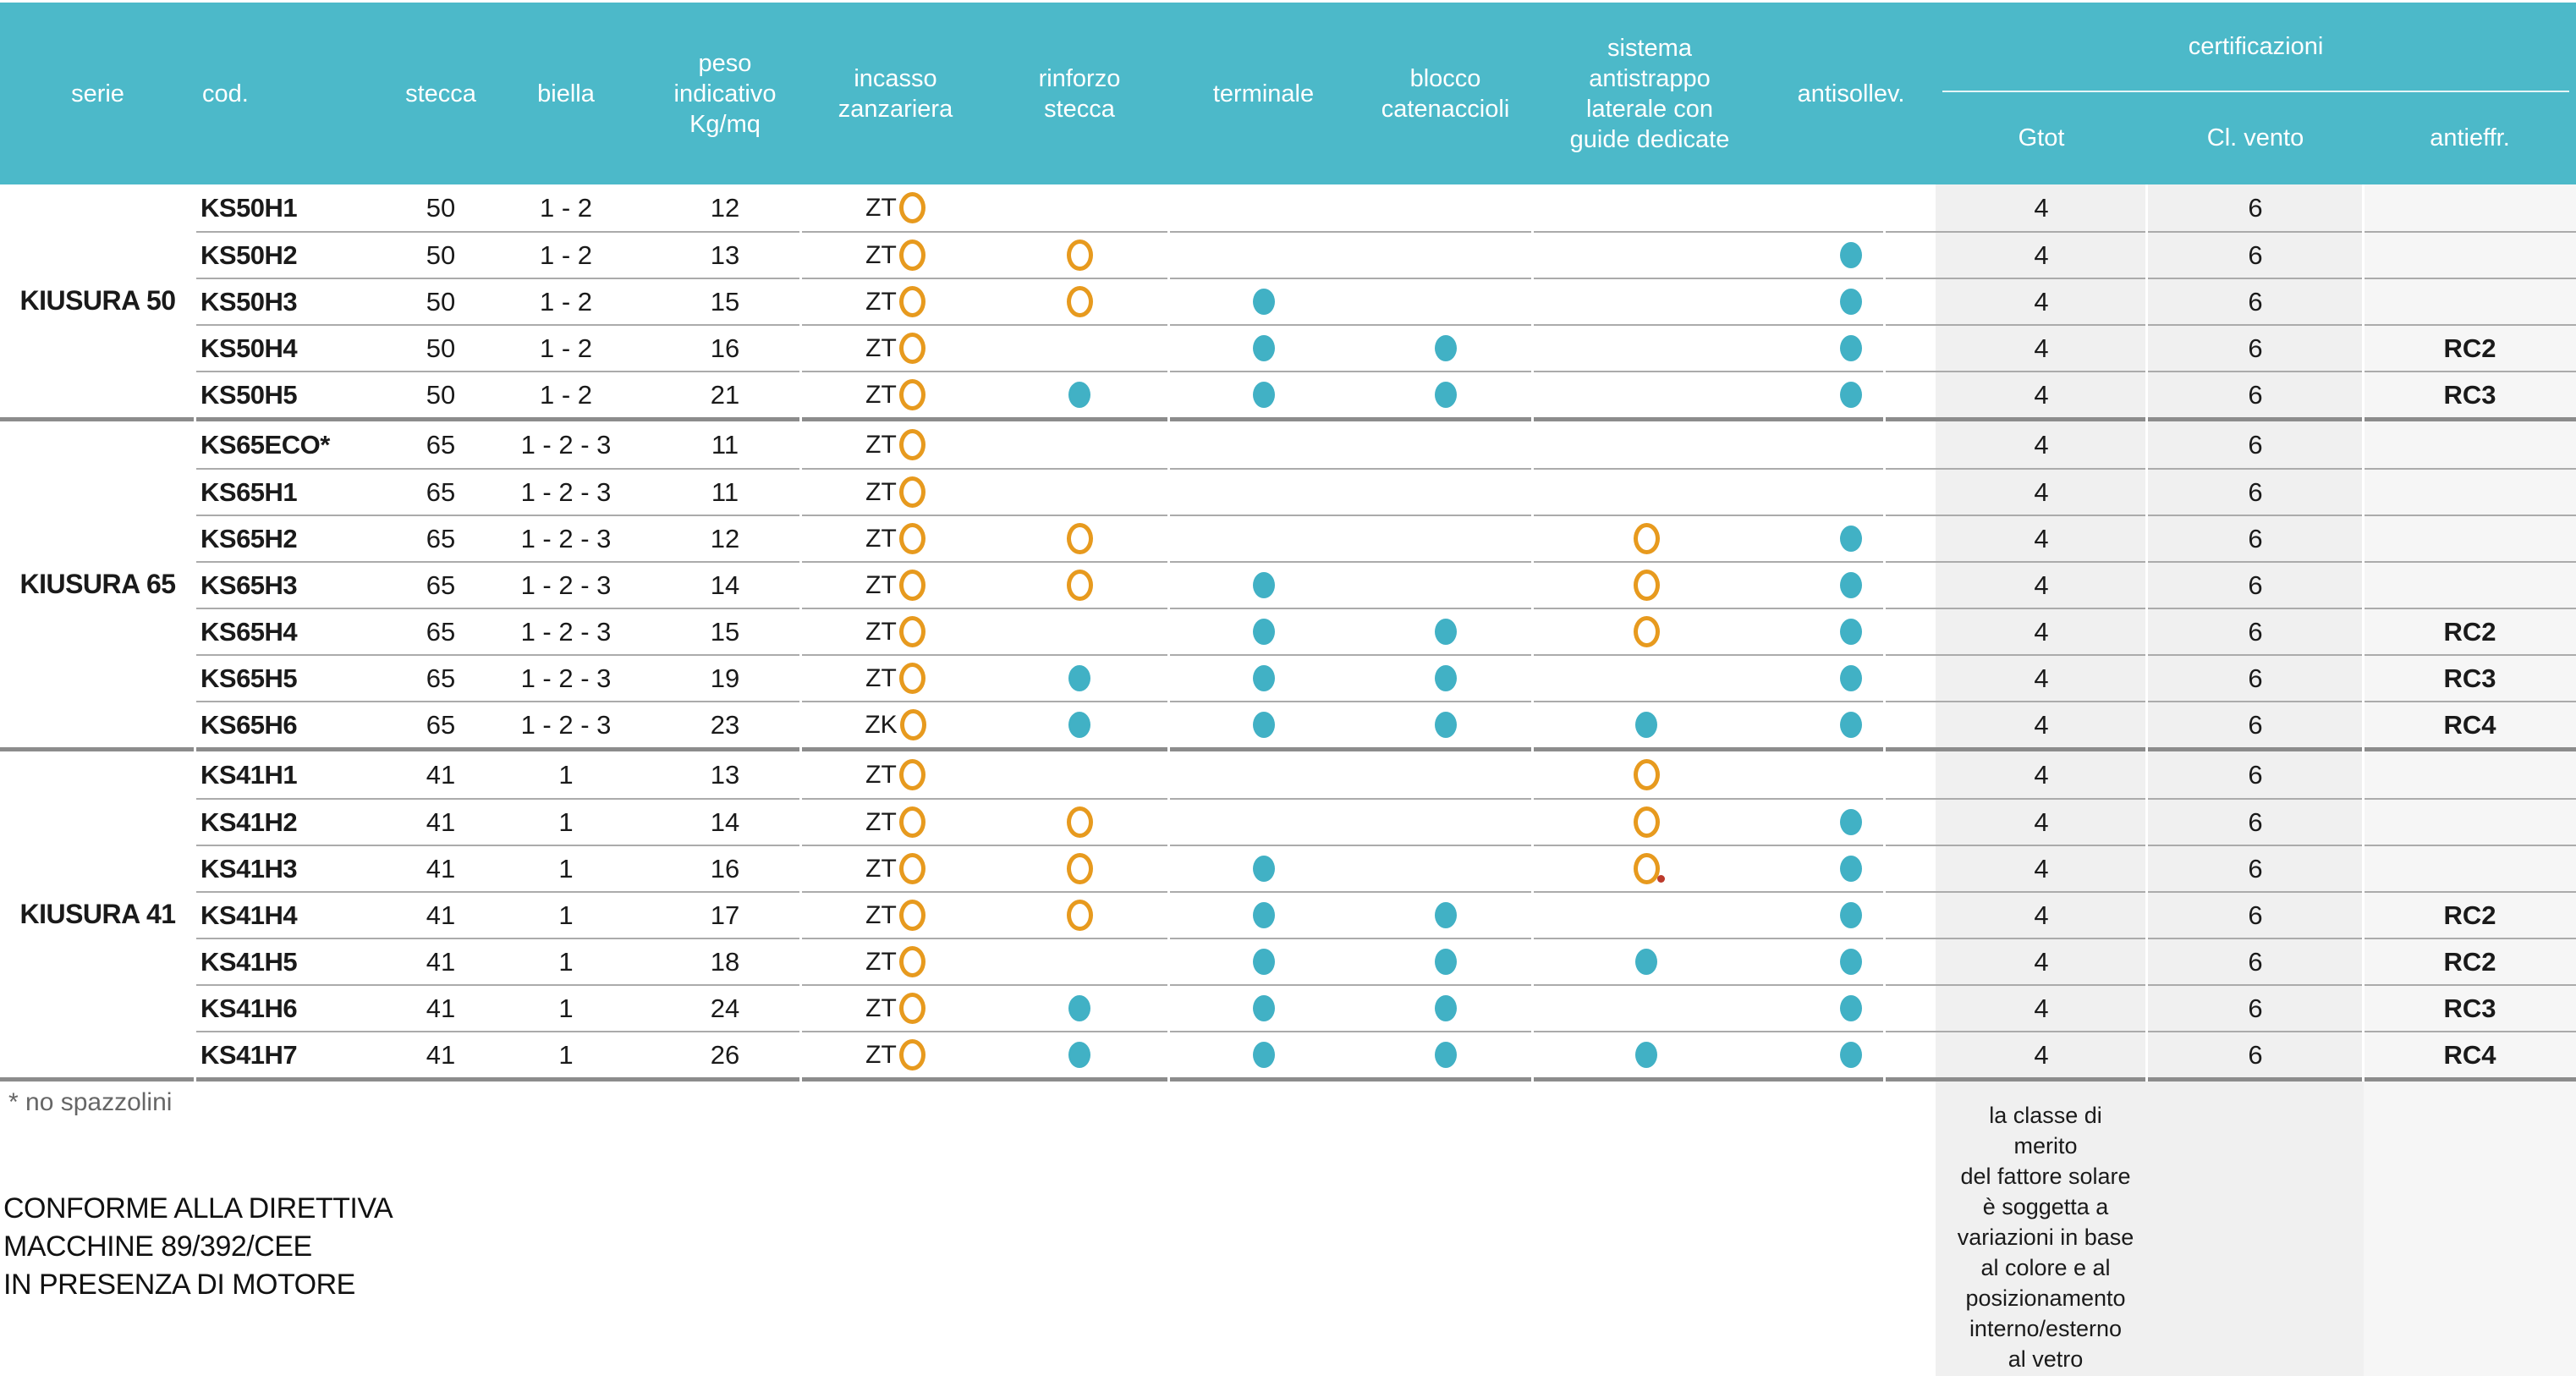  Describe the element at coordinates (725, 444) in the screenshot. I see `cell-peso: 11` at that location.